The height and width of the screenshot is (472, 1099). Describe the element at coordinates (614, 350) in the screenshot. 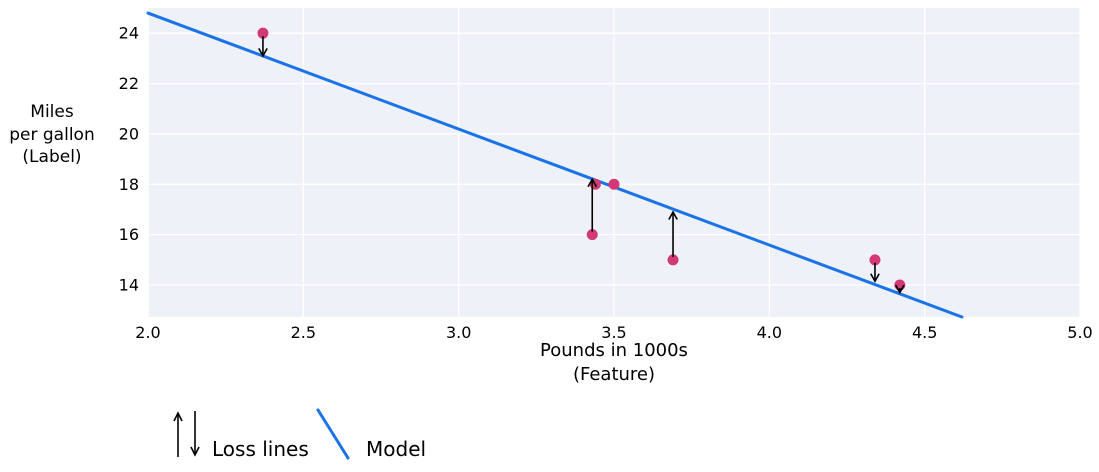

I see `x-axis-label-line: Pounds in 1000s` at that location.